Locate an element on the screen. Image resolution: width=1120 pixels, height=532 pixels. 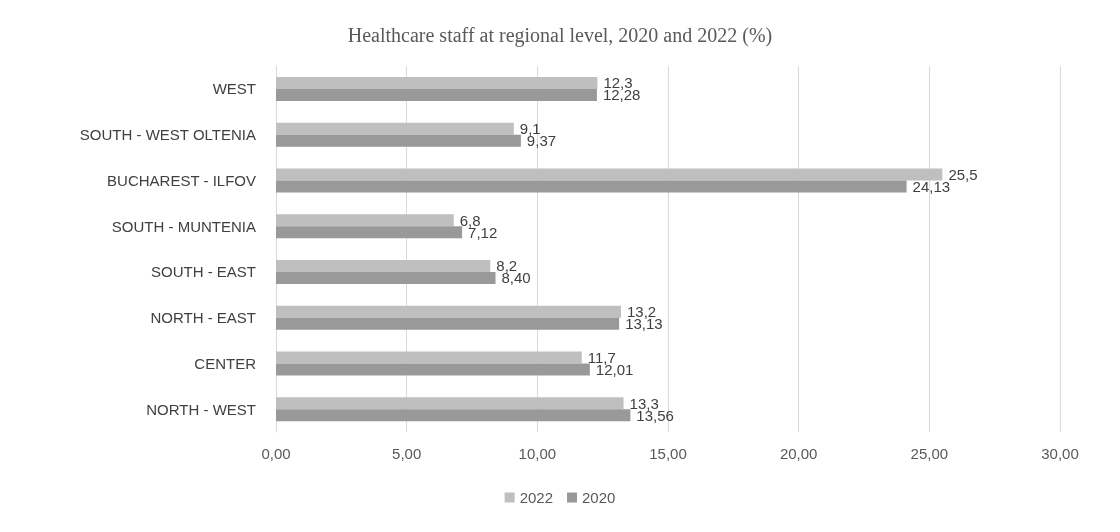
x-tick-label: 10,00 is located at coordinates (537, 453).